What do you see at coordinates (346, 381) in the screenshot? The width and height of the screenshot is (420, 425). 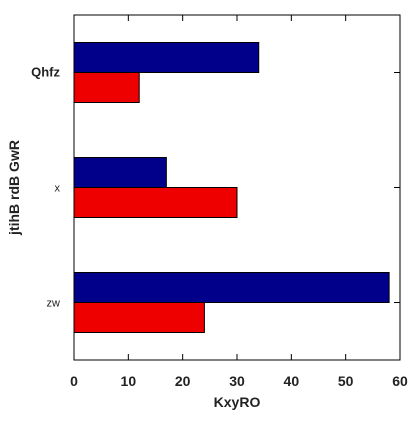 I see `x-tick-label-50: 50` at bounding box center [346, 381].